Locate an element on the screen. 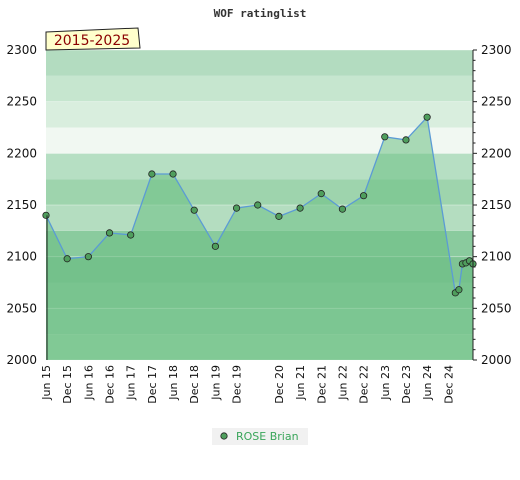 The height and width of the screenshot is (480, 520). x-tick-label: Dec 22 is located at coordinates (364, 384).